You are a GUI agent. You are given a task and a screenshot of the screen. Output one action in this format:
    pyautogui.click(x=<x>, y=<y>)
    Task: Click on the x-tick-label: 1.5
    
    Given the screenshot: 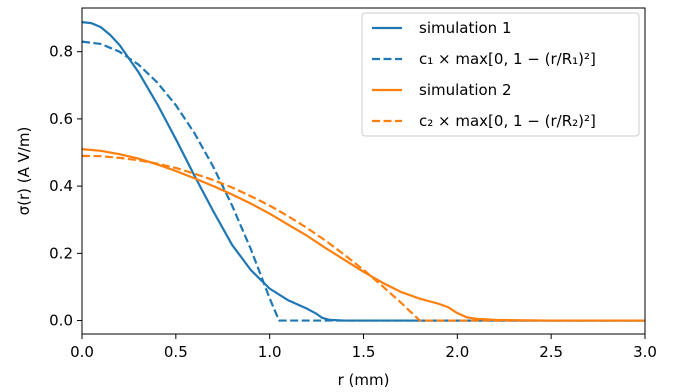 What is the action you would take?
    pyautogui.click(x=364, y=352)
    